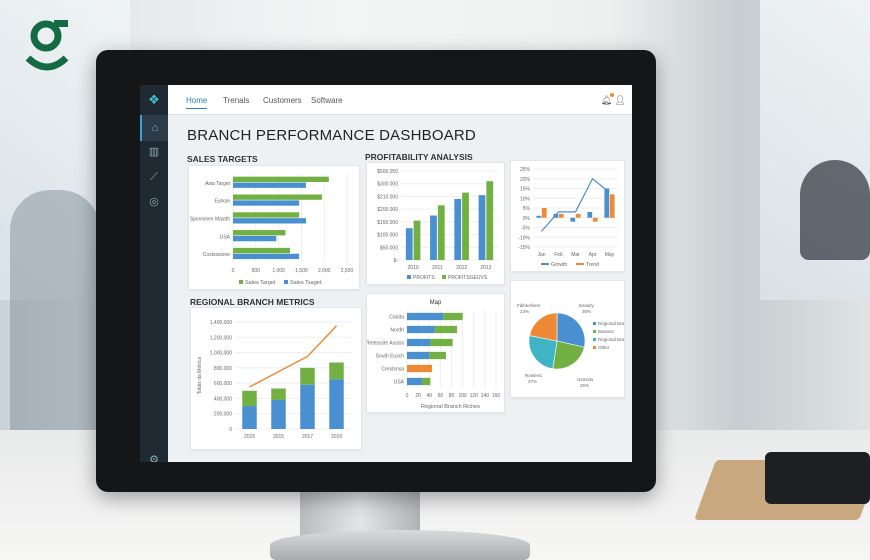 The image size is (870, 560). Describe the element at coordinates (610, 255) in the screenshot. I see `x-tick-label: May` at that location.